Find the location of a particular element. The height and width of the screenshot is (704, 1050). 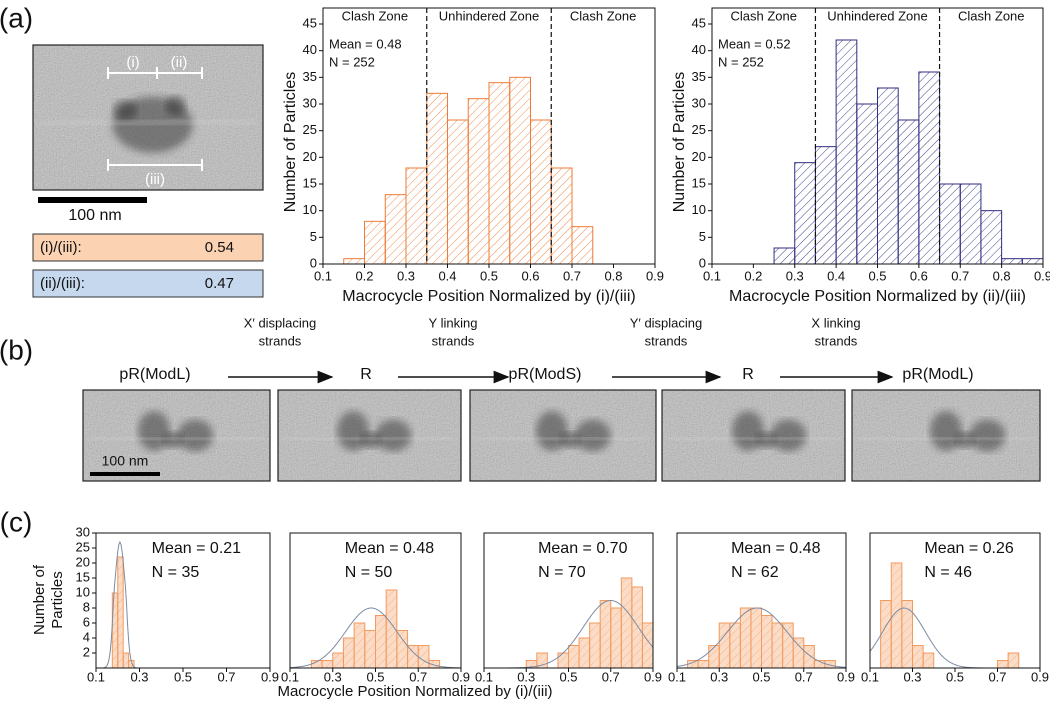

x-tick-label: 0.4 is located at coordinates (836, 275).